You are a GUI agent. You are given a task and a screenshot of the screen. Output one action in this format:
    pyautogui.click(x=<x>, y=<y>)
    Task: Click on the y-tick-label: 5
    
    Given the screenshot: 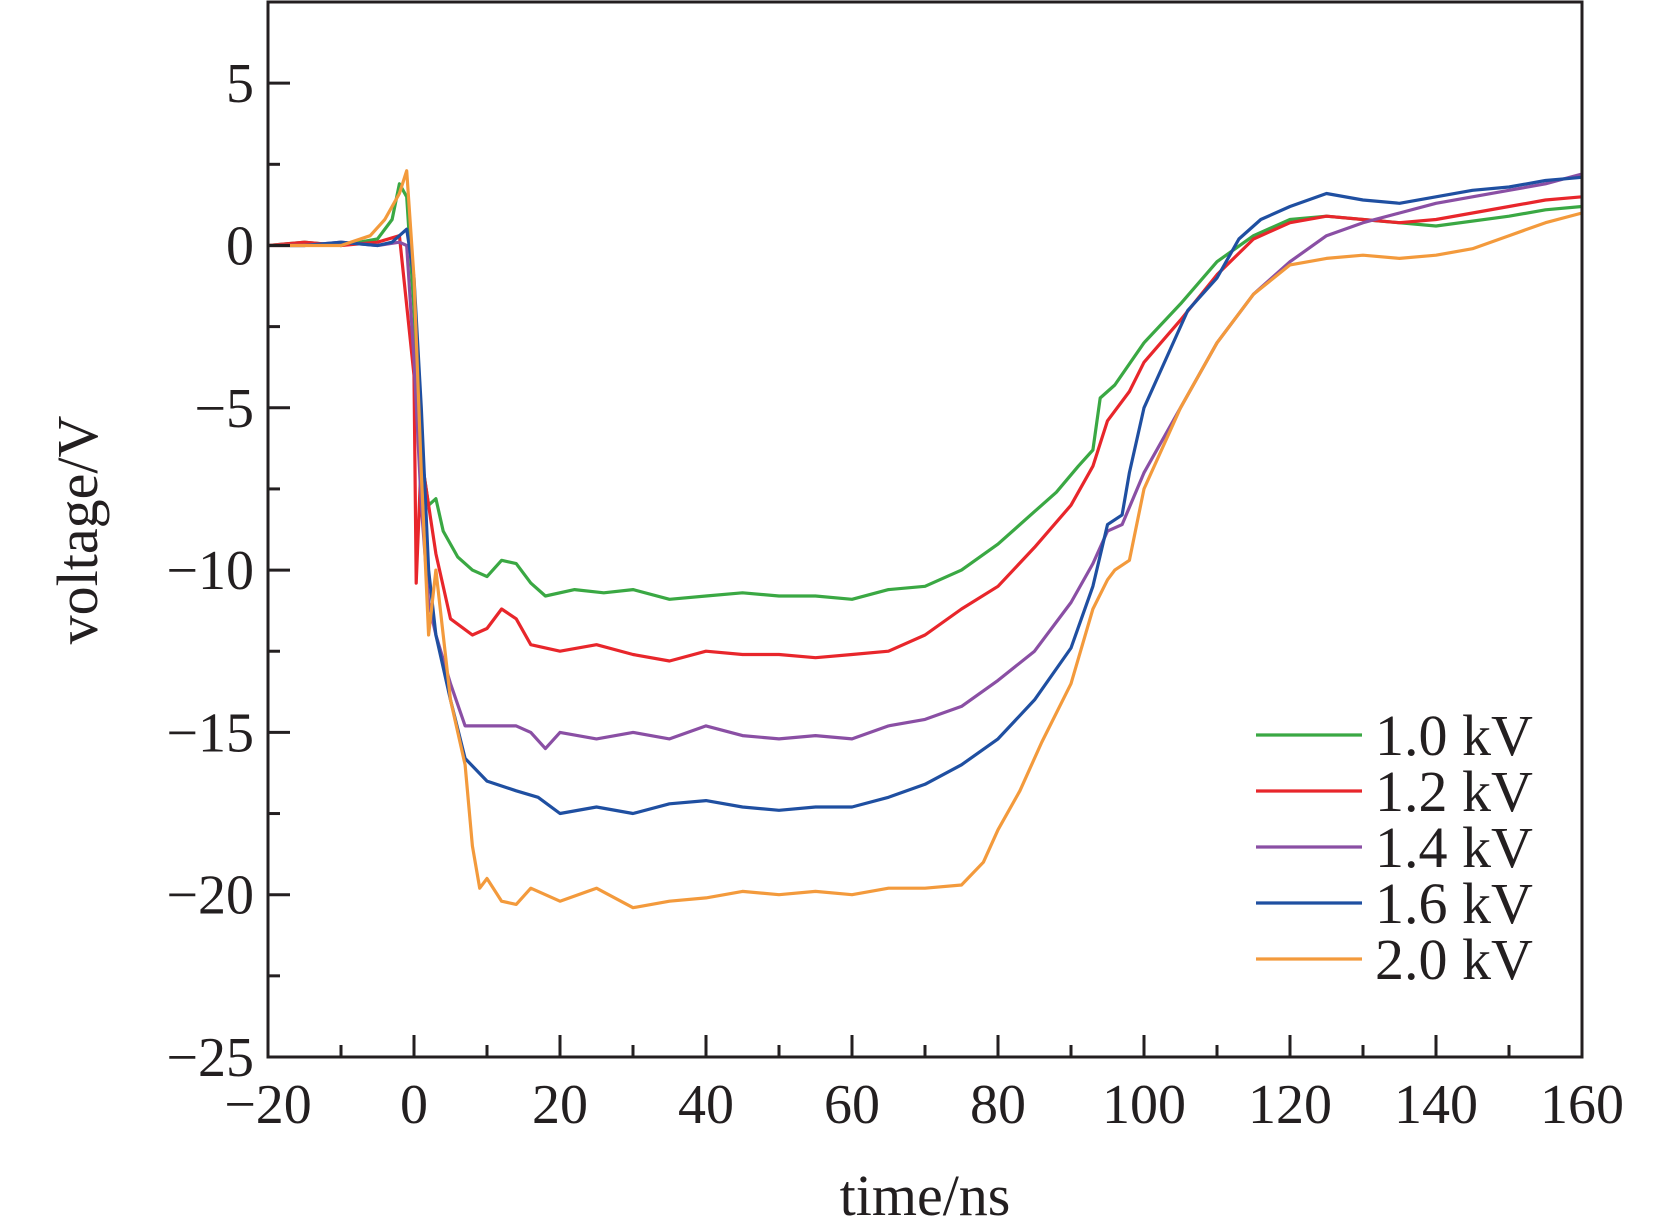 What is the action you would take?
    pyautogui.click(x=240, y=84)
    